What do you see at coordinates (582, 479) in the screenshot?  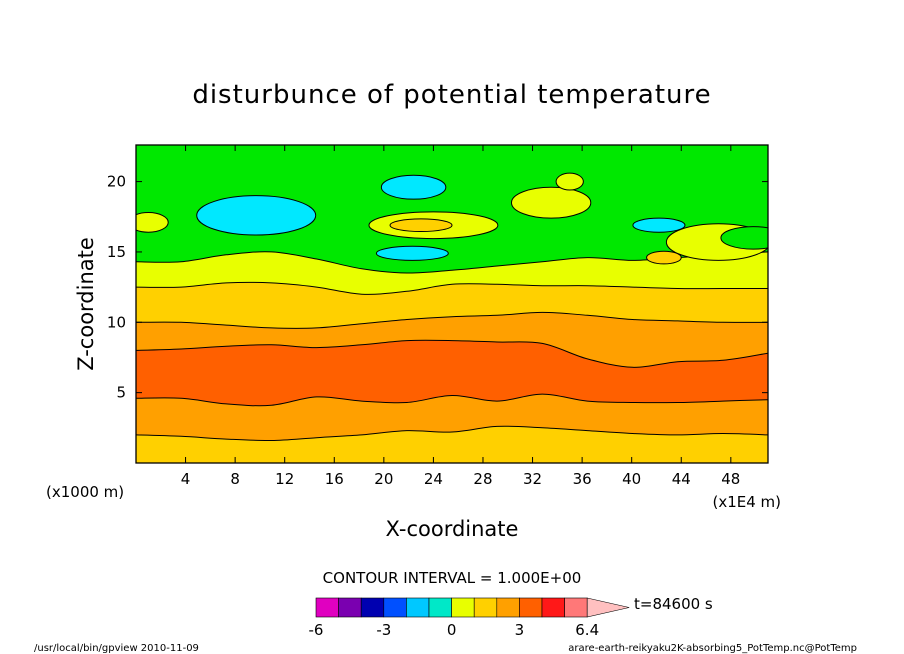 I see `x-tick-label: 36` at bounding box center [582, 479].